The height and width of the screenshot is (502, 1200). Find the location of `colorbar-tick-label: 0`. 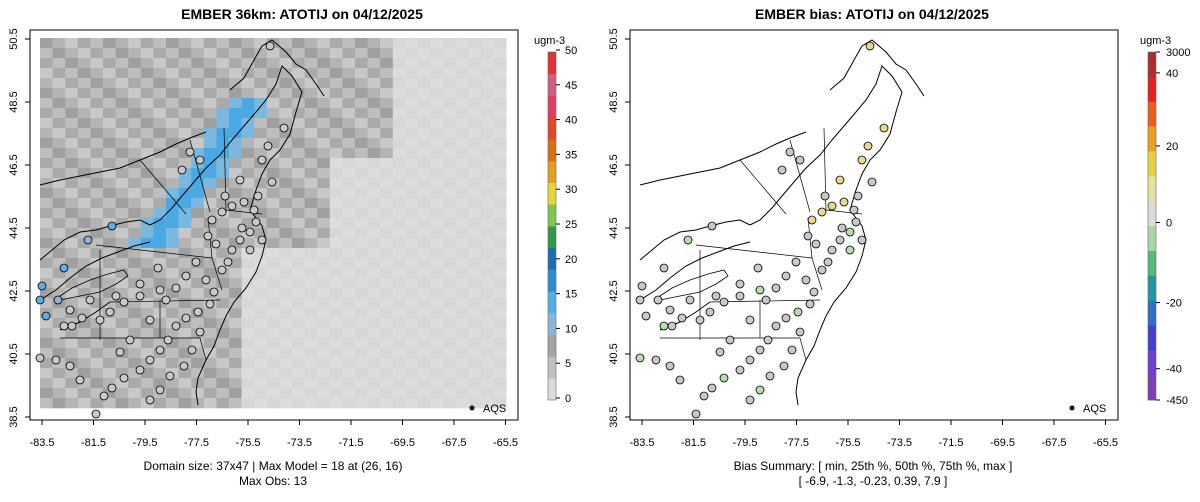

colorbar-tick-label: 0 is located at coordinates (1169, 224).